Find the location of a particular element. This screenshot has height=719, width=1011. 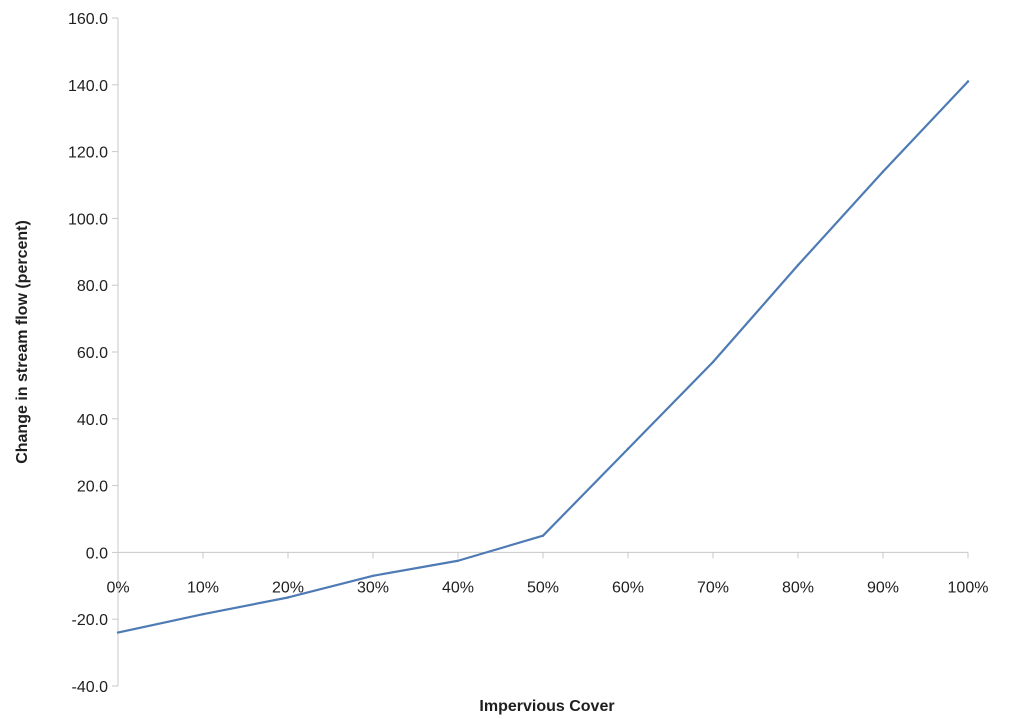

y-tick-label: 160.0 is located at coordinates (88, 19).